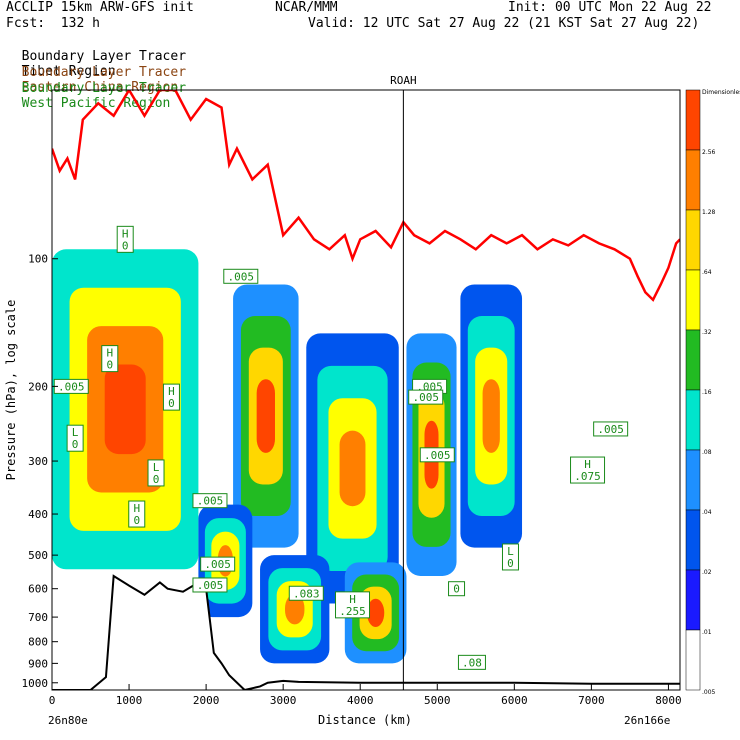 This screenshot has height=740, width=740. What do you see at coordinates (647, 720) in the screenshot?
I see `right-endpoint-label: 26n166e` at bounding box center [647, 720].